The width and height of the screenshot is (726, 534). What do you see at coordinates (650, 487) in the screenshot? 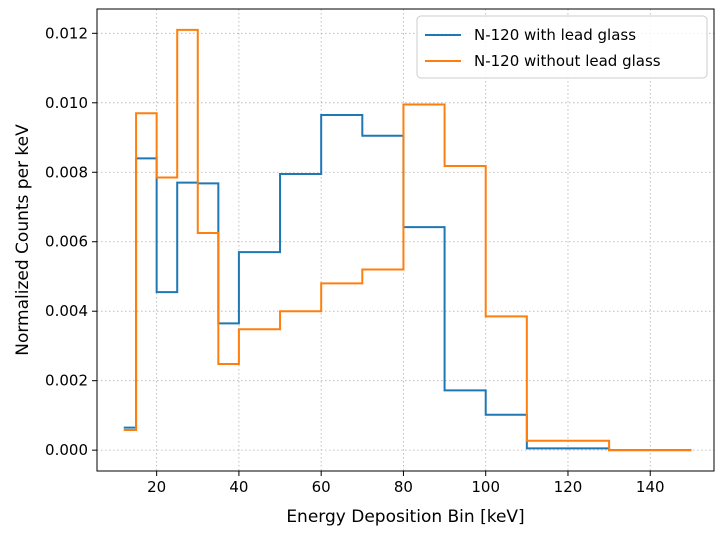
I see `x-tick-label: 140` at bounding box center [650, 487].